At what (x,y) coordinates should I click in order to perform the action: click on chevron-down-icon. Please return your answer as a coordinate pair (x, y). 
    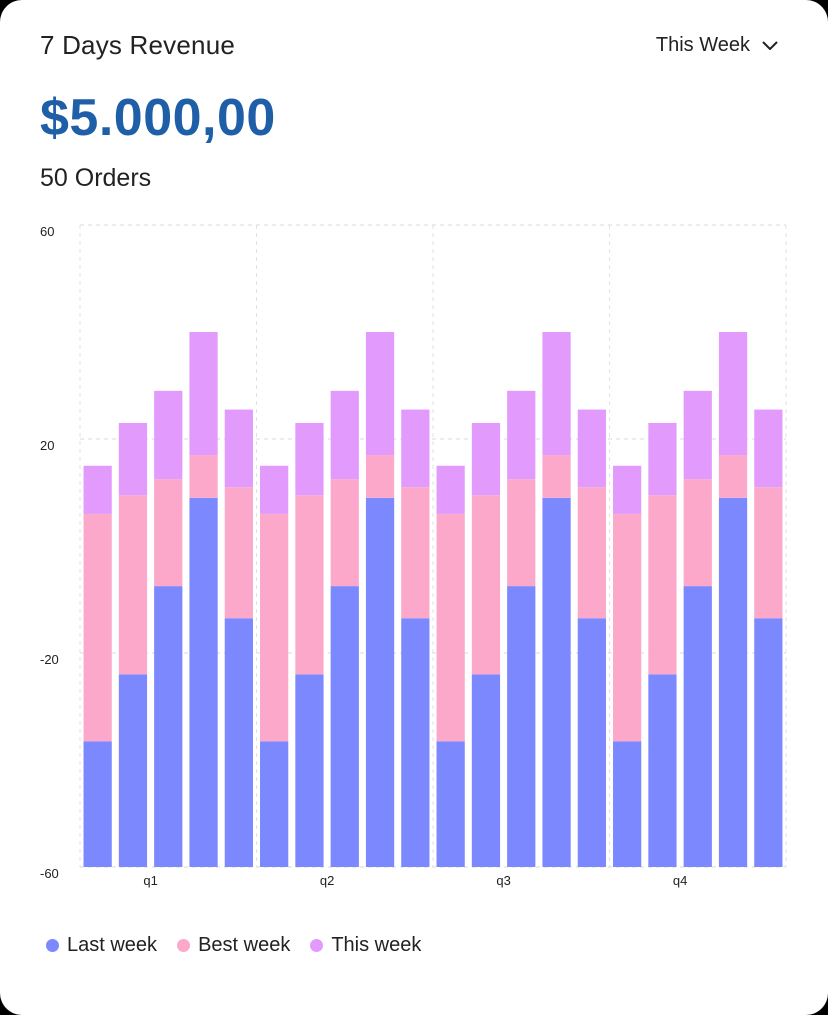
    Looking at the image, I should click on (770, 45).